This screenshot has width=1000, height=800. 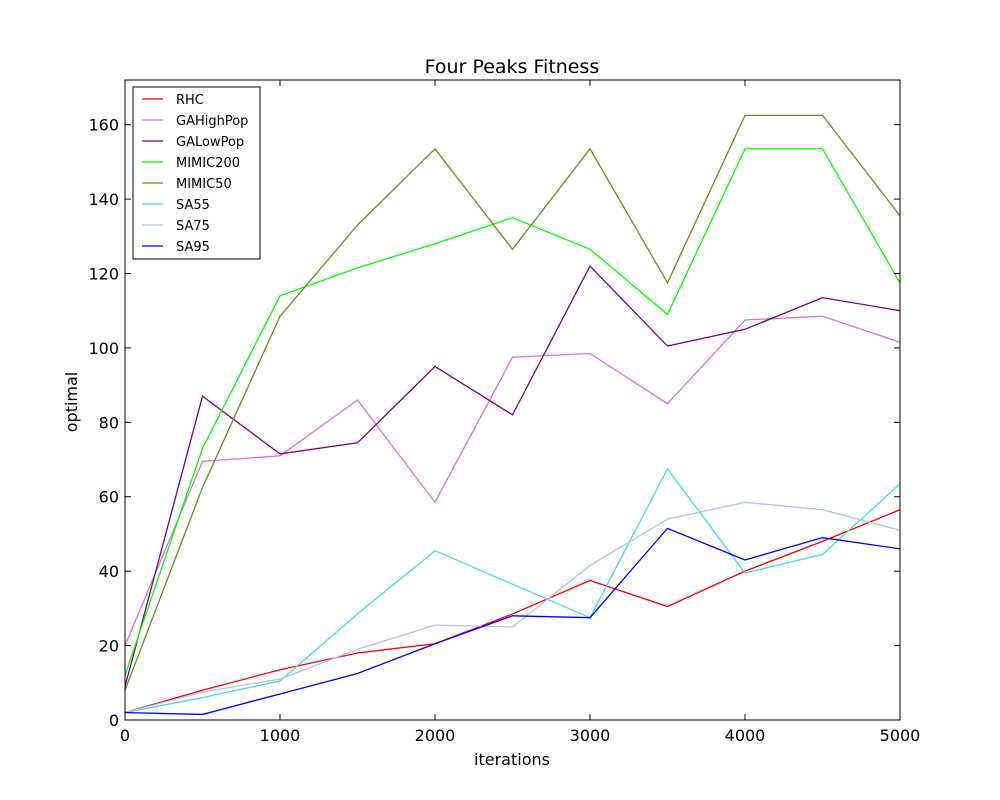 I want to click on x-tick-label: 5000, so click(x=900, y=735).